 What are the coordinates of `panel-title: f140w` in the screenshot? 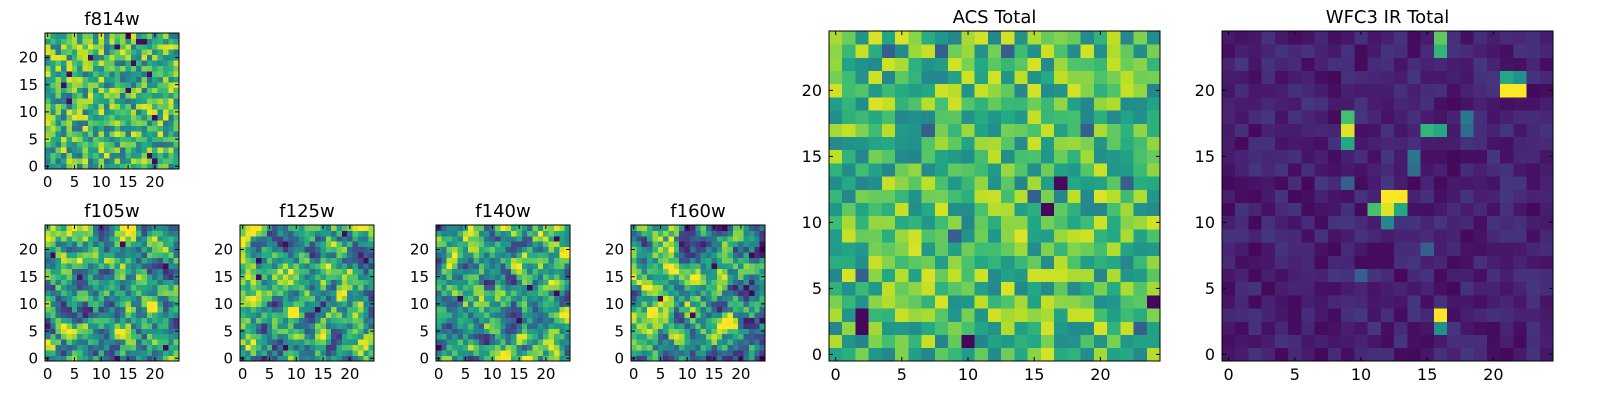 It's located at (502, 211).